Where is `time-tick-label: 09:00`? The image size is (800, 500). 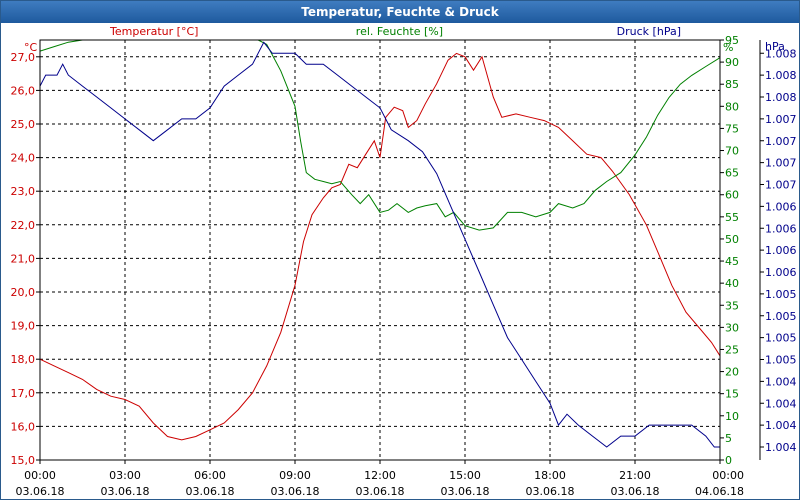 time-tick-label: 09:00 is located at coordinates (295, 475).